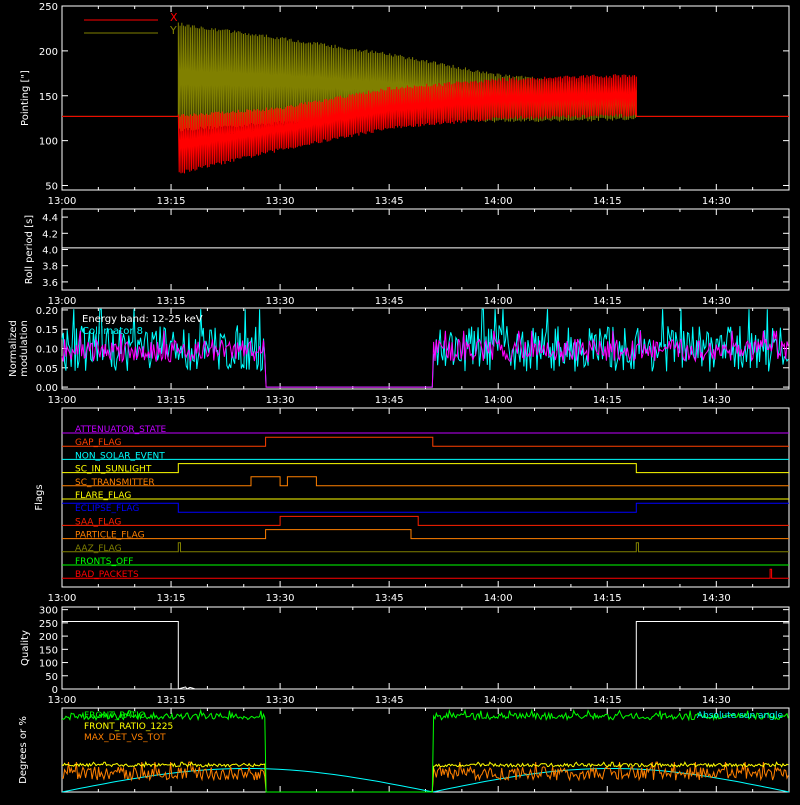 The height and width of the screenshot is (805, 800). What do you see at coordinates (107, 575) in the screenshot?
I see `flag-label: BAD_PACKETS` at bounding box center [107, 575].